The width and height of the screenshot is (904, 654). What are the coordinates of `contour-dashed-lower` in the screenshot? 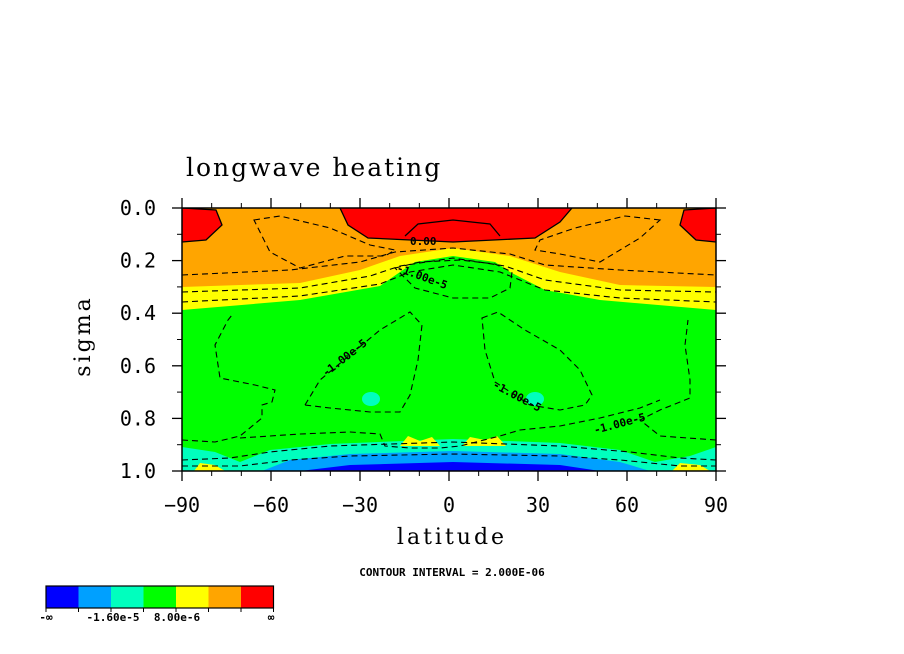 It's located at (450, 424).